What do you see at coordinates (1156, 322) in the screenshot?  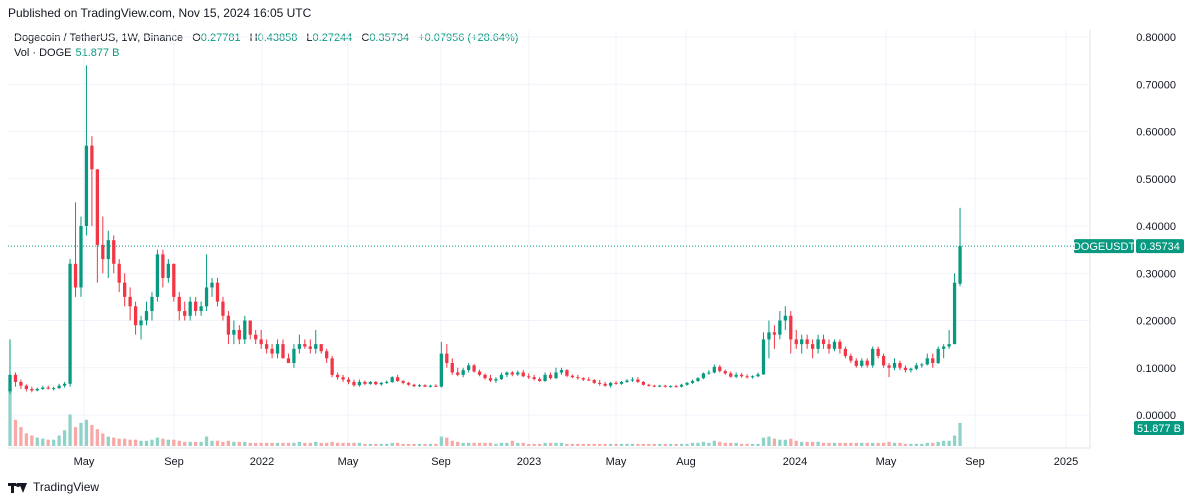 I see `price-tick-label: 0.20000` at bounding box center [1156, 322].